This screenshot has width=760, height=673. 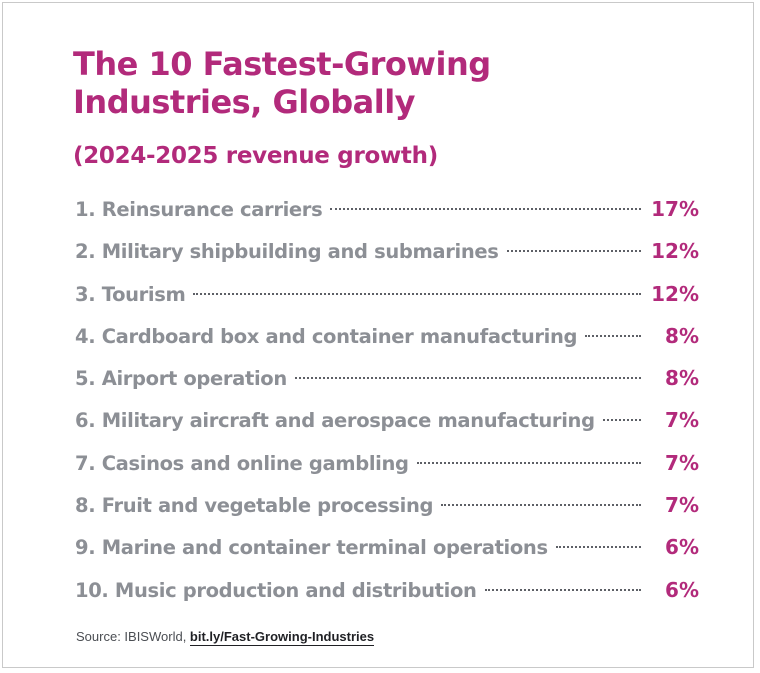 What do you see at coordinates (675, 209) in the screenshot?
I see `growth-value: 17%` at bounding box center [675, 209].